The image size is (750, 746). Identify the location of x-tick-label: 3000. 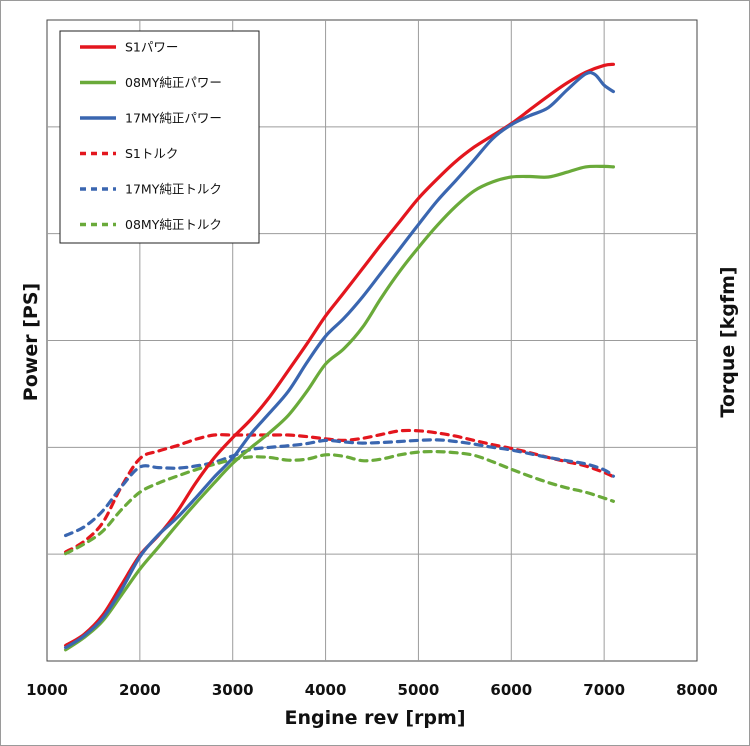
(233, 690).